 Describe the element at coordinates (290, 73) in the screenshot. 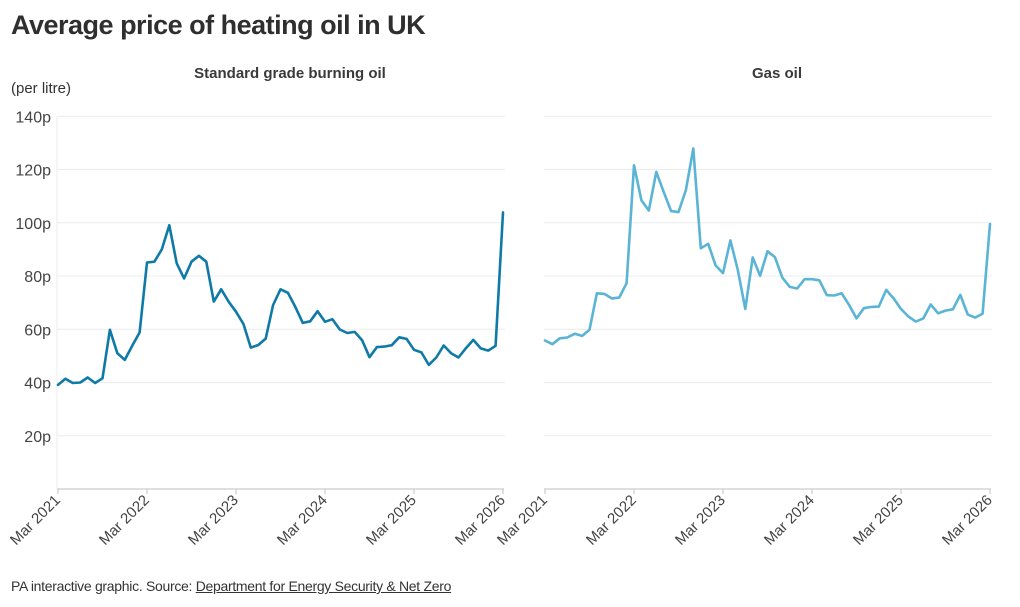

I see `panel-title-standard-grade: Standard grade burning oil` at that location.